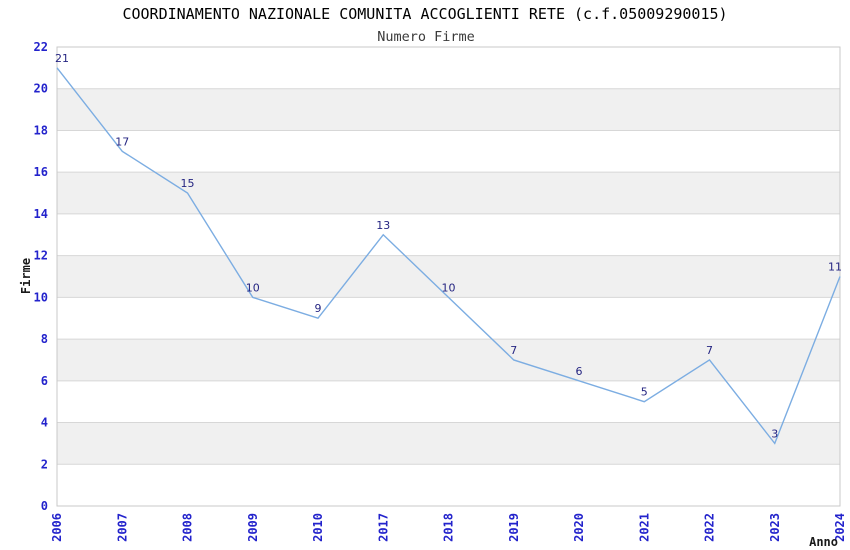  I want to click on x-tick-label: 2022, so click(710, 527).